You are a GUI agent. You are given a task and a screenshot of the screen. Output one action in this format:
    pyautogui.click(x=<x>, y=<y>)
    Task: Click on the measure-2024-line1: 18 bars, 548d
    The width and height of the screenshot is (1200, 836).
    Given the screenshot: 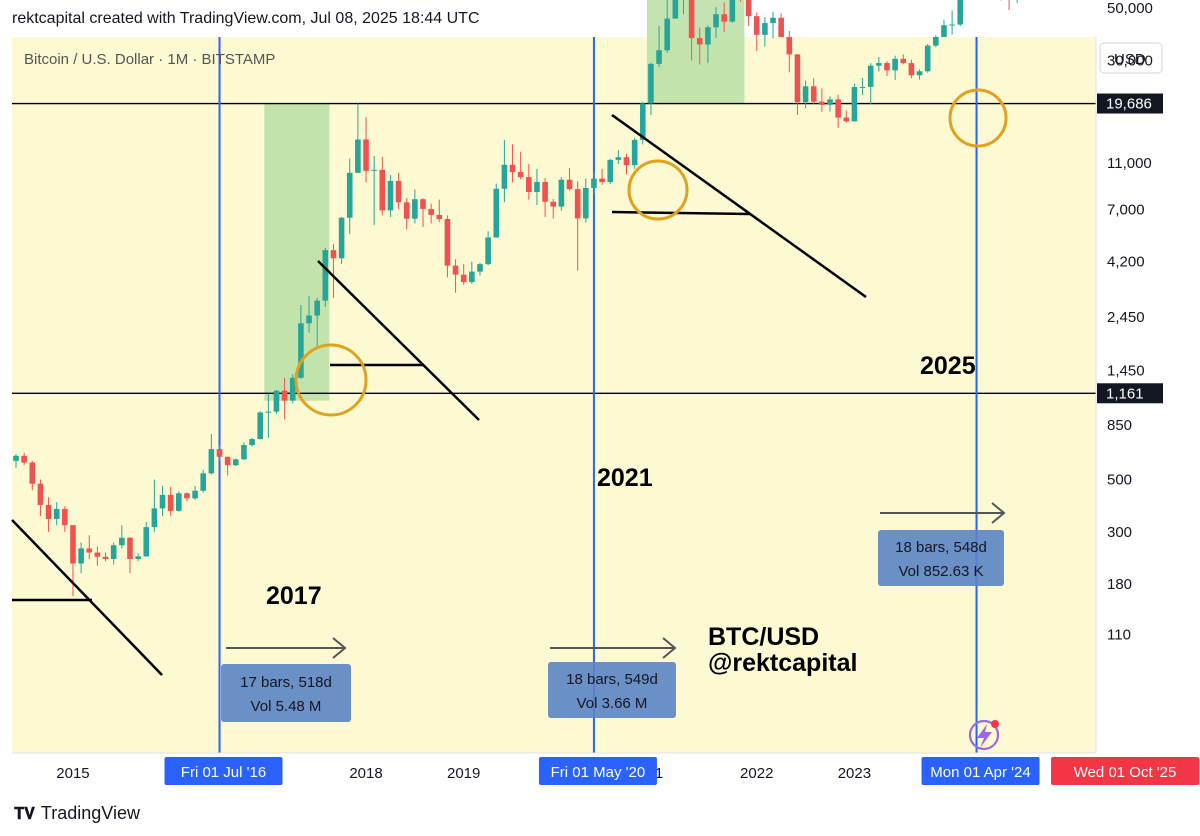 What is the action you would take?
    pyautogui.click(x=941, y=547)
    